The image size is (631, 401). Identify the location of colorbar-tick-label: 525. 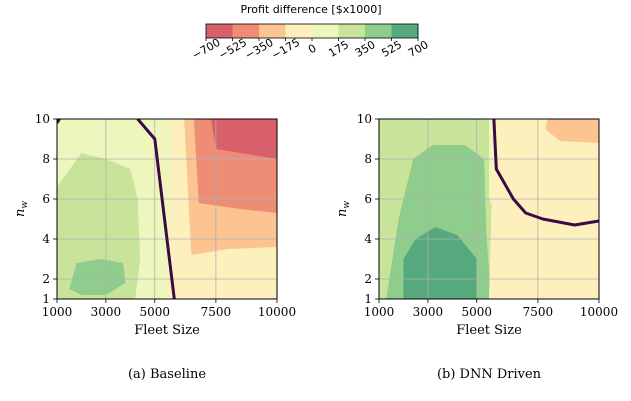
(391, 49).